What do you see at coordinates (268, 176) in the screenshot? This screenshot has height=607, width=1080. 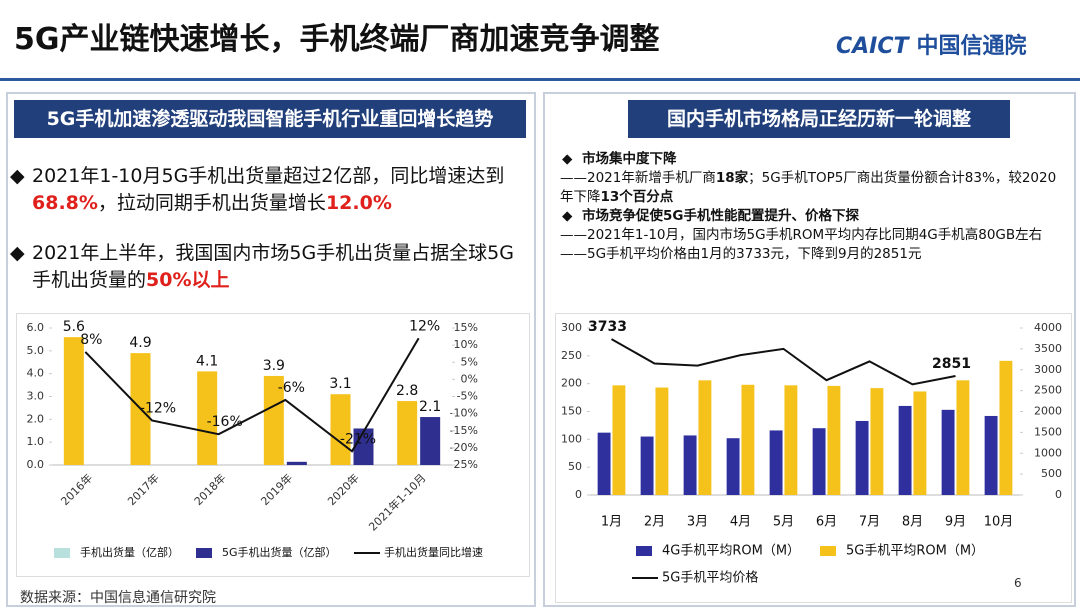 I see `text: 2021年1-10月5G手机出货量超过2亿部，同比增速达到` at bounding box center [268, 176].